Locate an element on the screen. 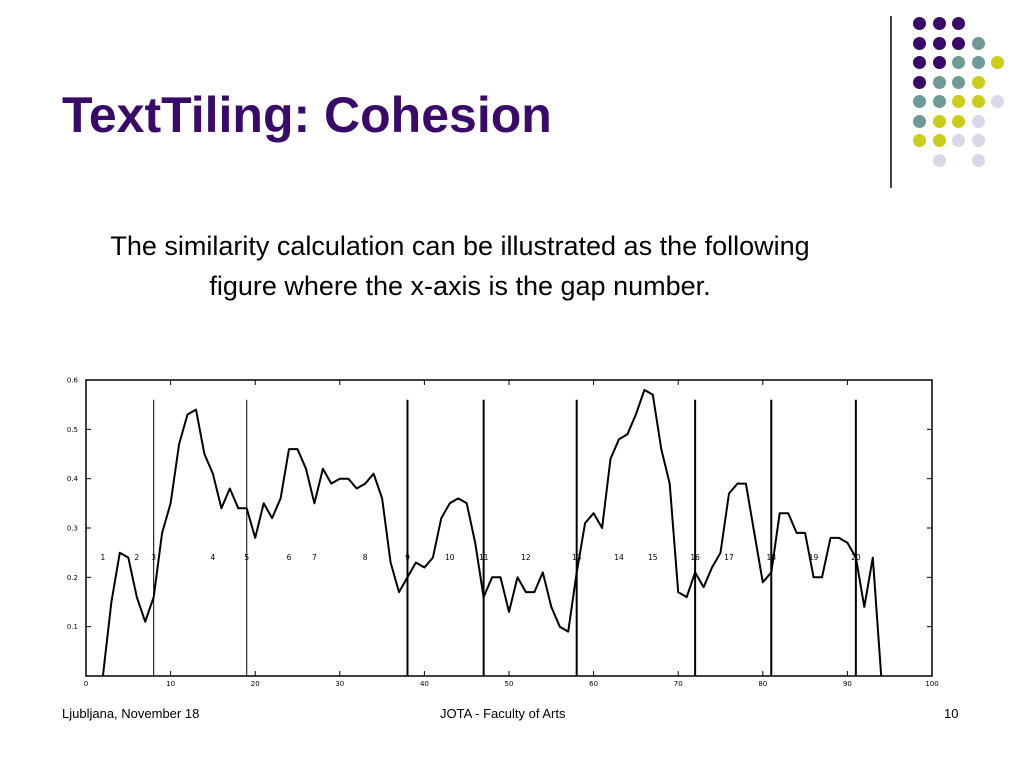  segment-label: 5 is located at coordinates (246, 557).